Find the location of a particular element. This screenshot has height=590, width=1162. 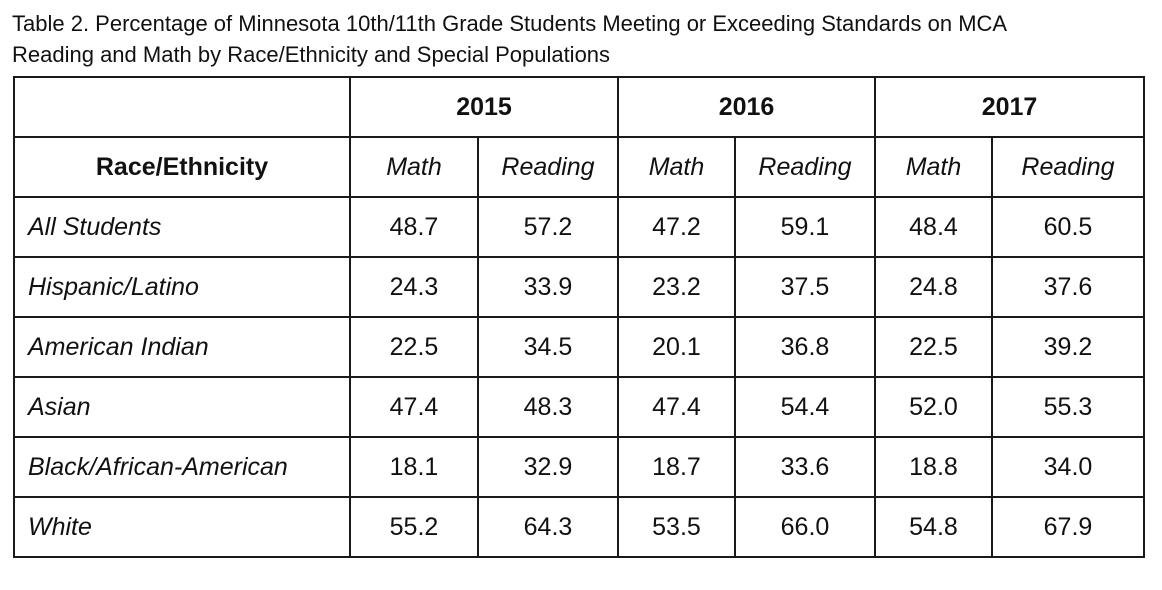

table-cell: 57.2 is located at coordinates (548, 227).